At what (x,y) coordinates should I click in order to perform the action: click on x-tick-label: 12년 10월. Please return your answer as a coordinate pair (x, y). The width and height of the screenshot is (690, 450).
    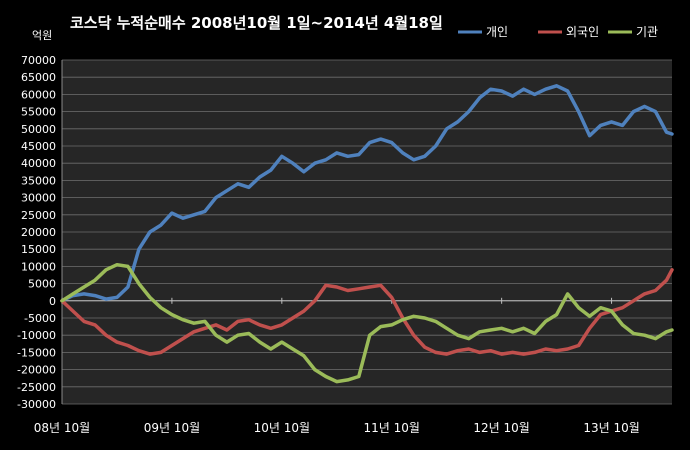
    Looking at the image, I should click on (501, 428).